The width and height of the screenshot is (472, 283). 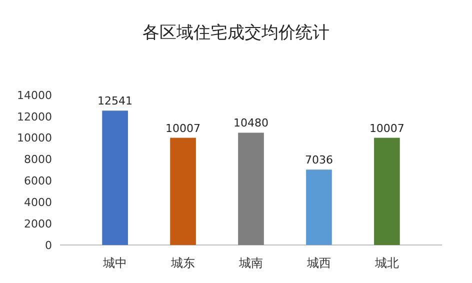 What do you see at coordinates (38, 181) in the screenshot?
I see `y-tick-label: 6000` at bounding box center [38, 181].